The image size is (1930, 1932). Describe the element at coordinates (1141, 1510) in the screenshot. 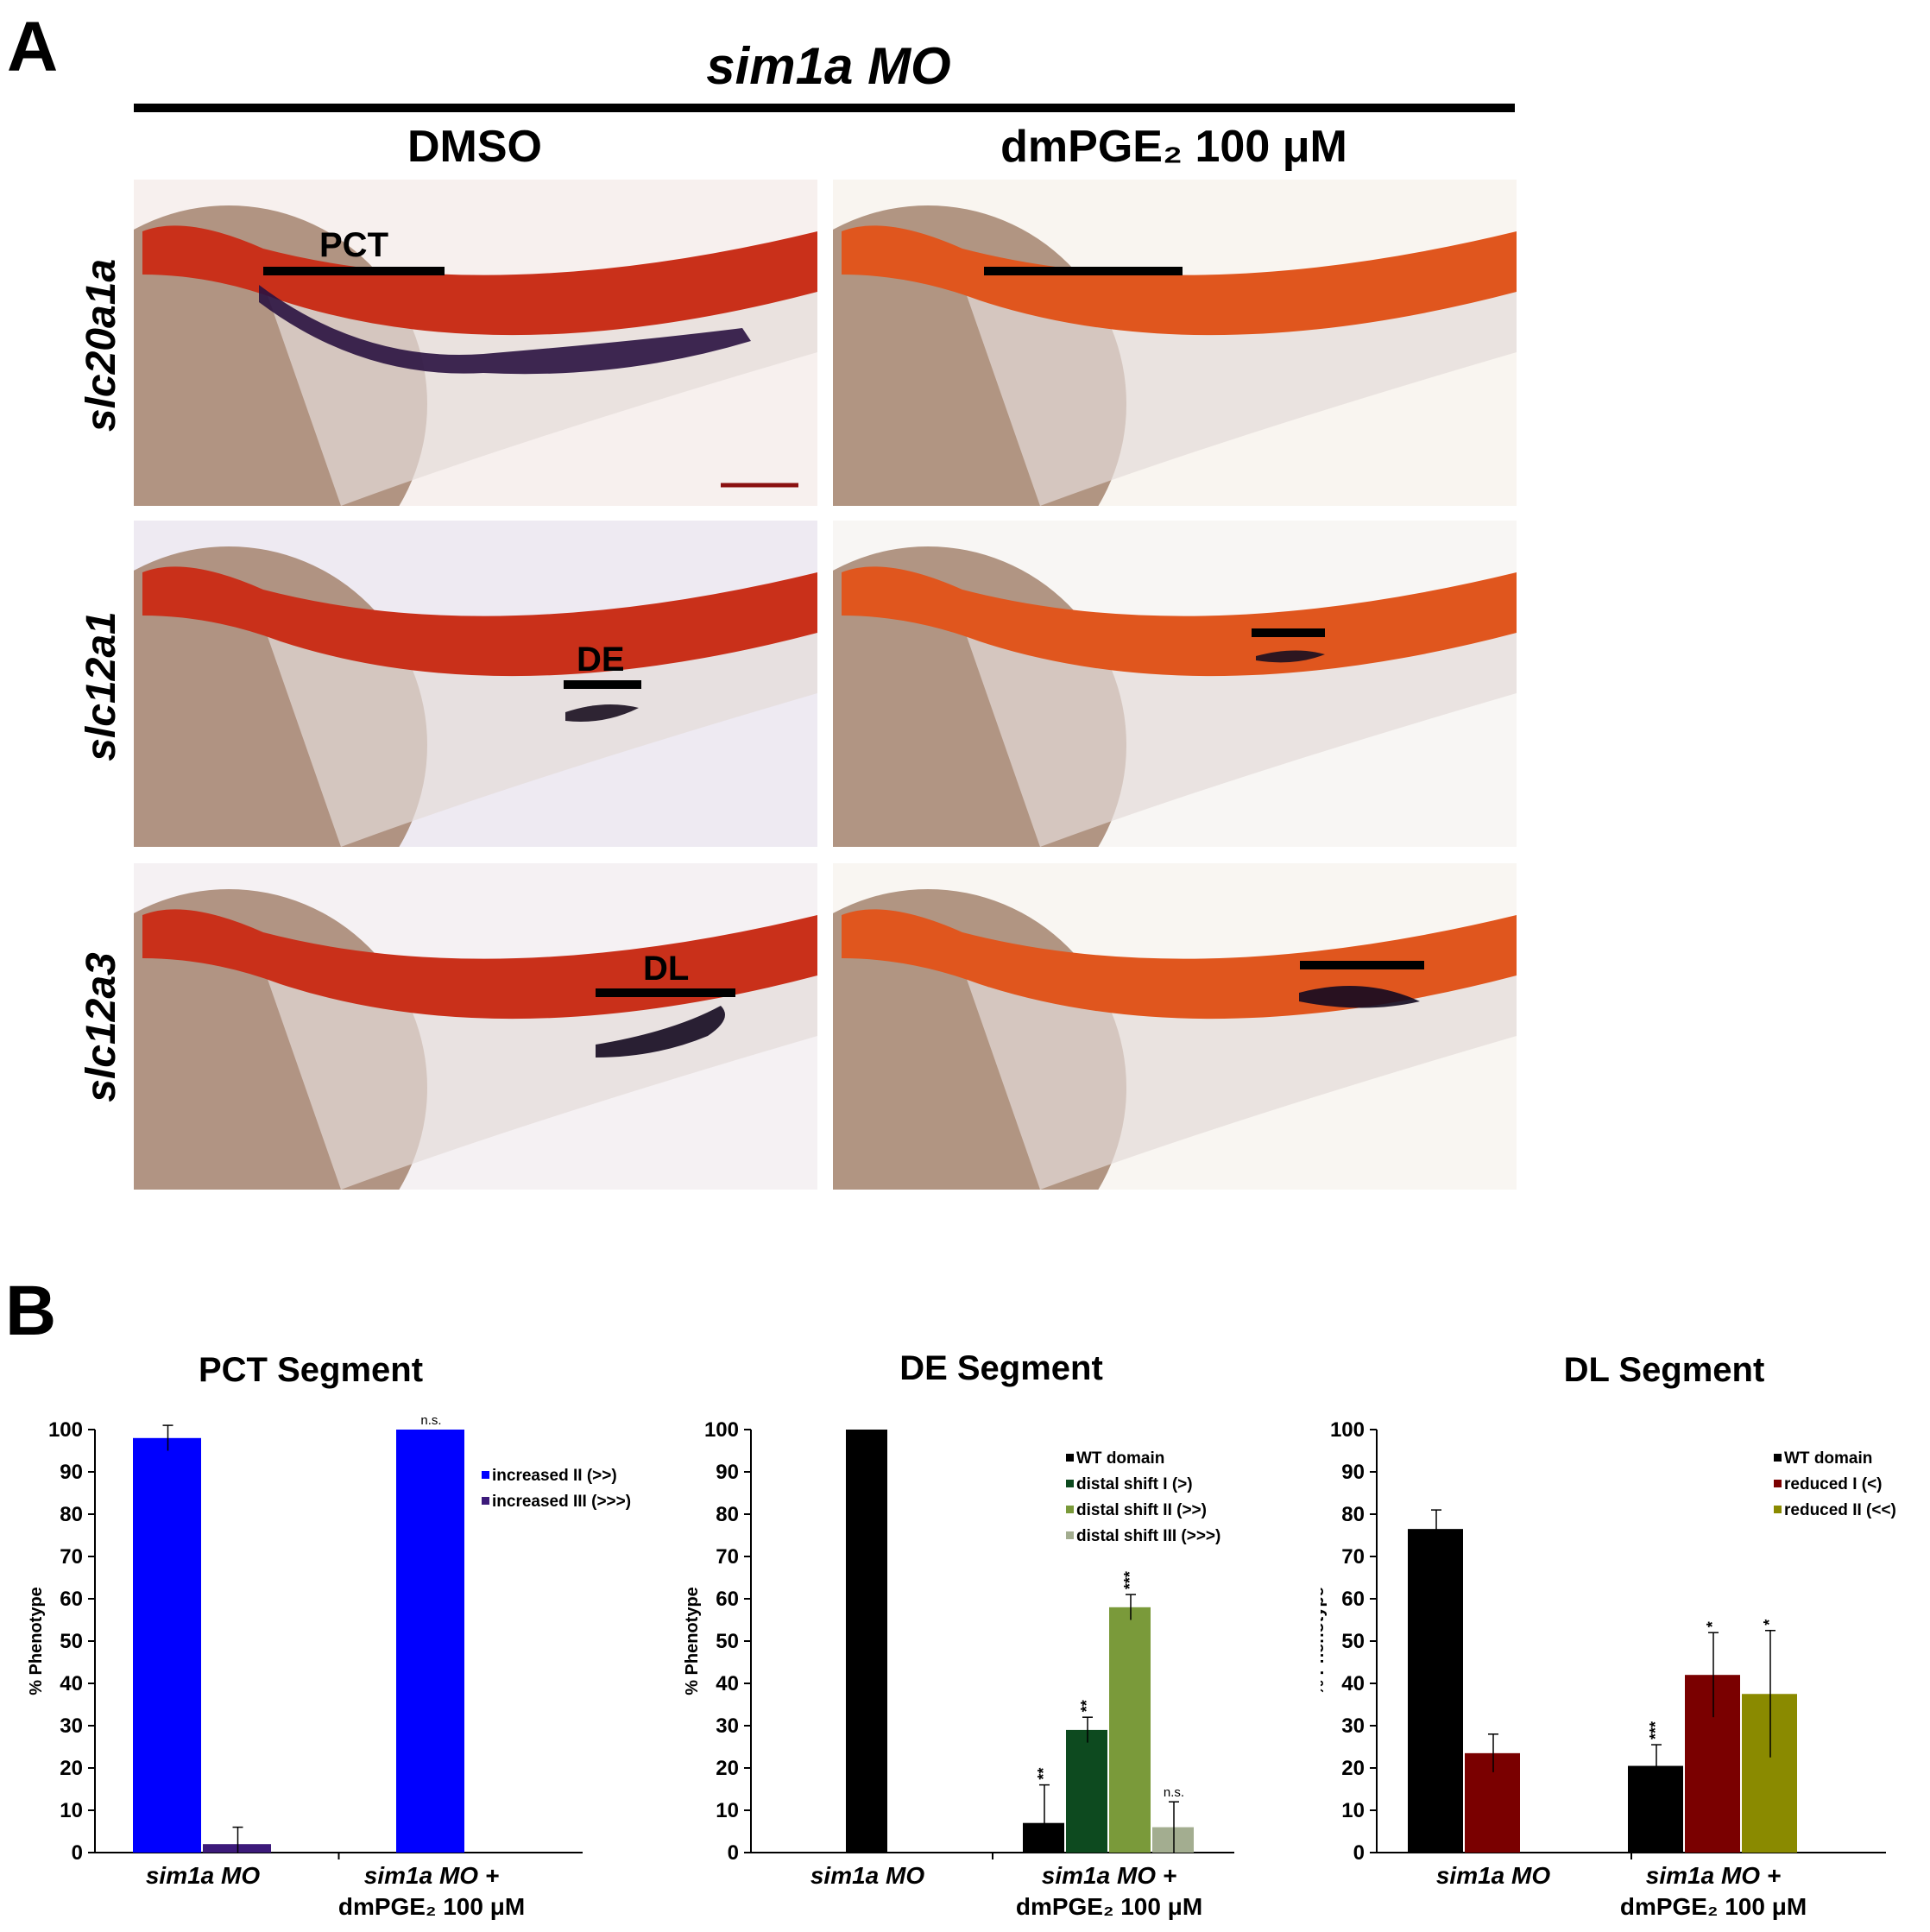

I see `legend-label: distal shift II (>>)` at that location.